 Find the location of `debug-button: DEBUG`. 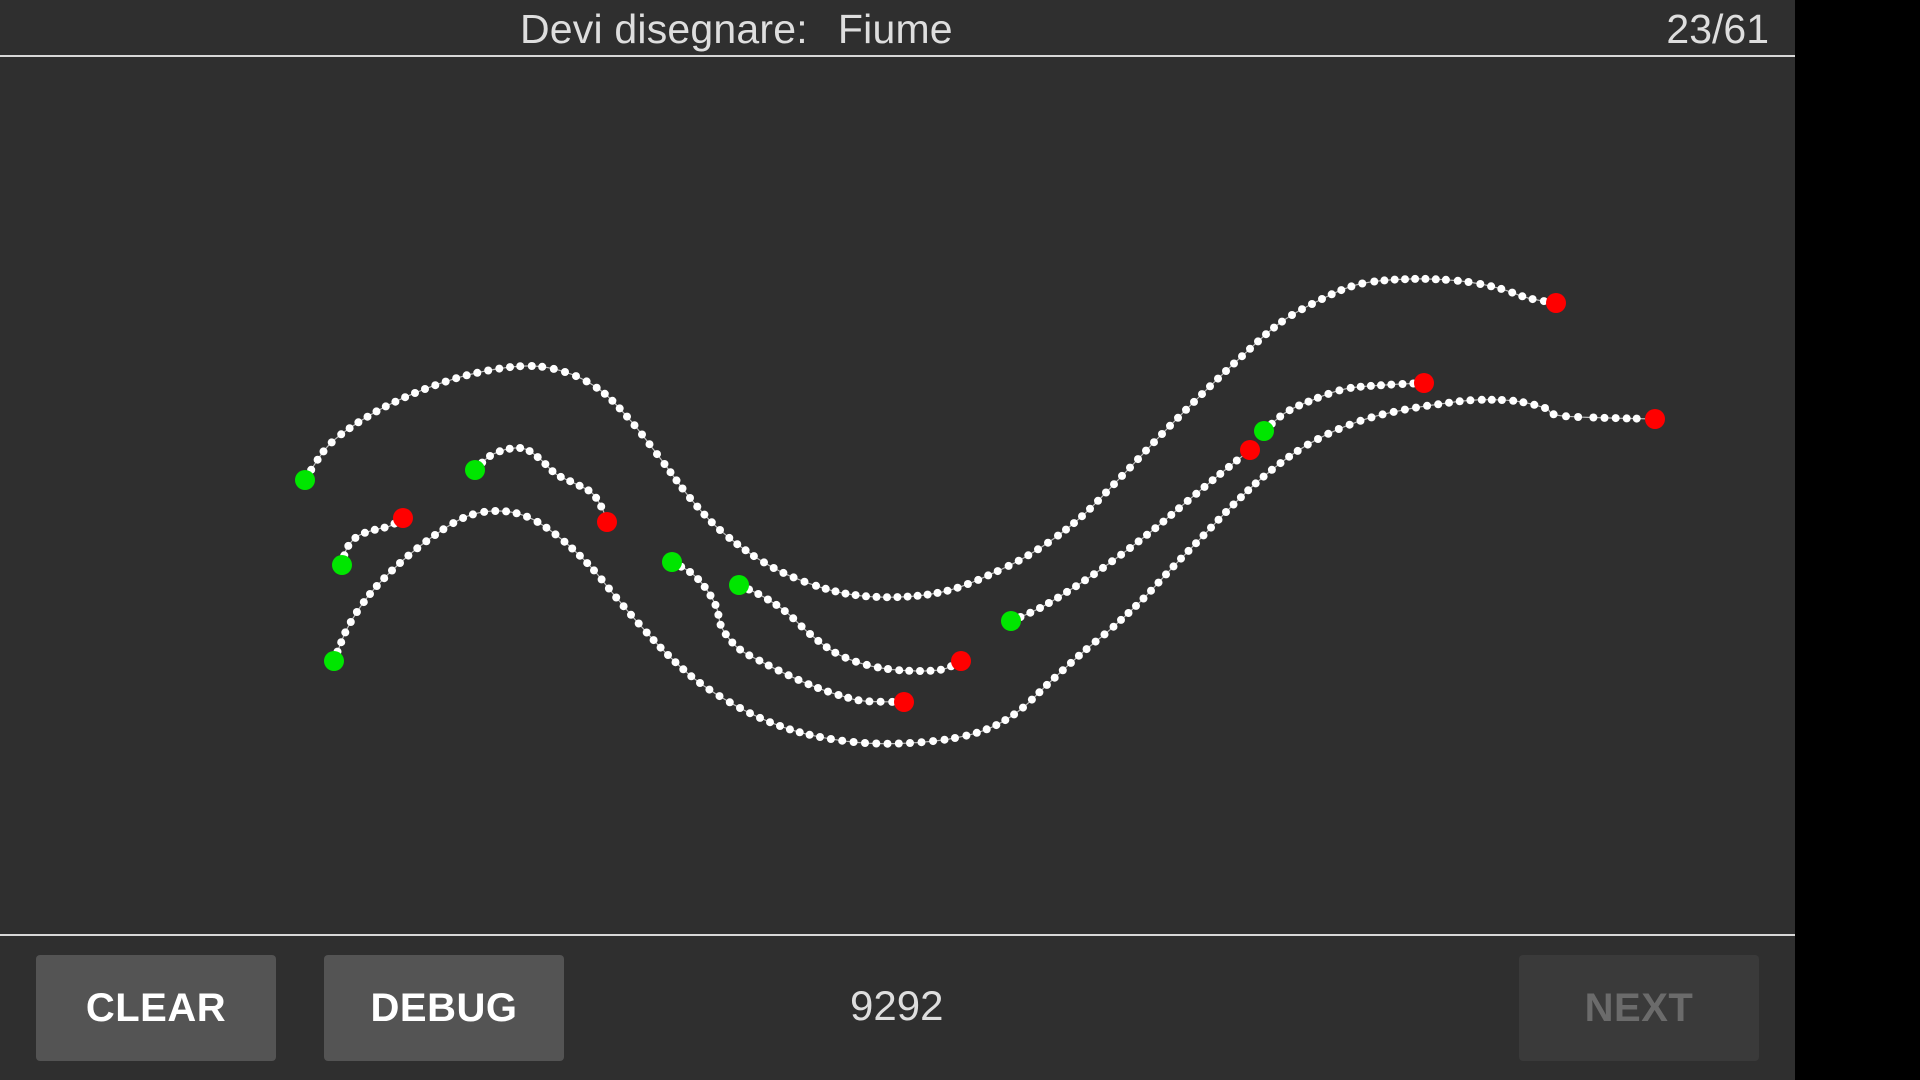

debug-button: DEBUG is located at coordinates (444, 1008).